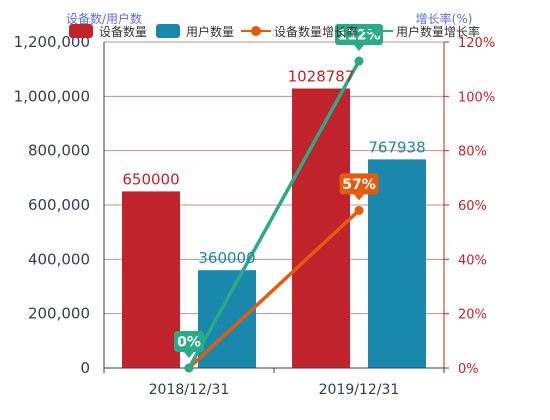 Image resolution: width=550 pixels, height=420 pixels. I want to click on right-tick-label: 0%, so click(468, 369).